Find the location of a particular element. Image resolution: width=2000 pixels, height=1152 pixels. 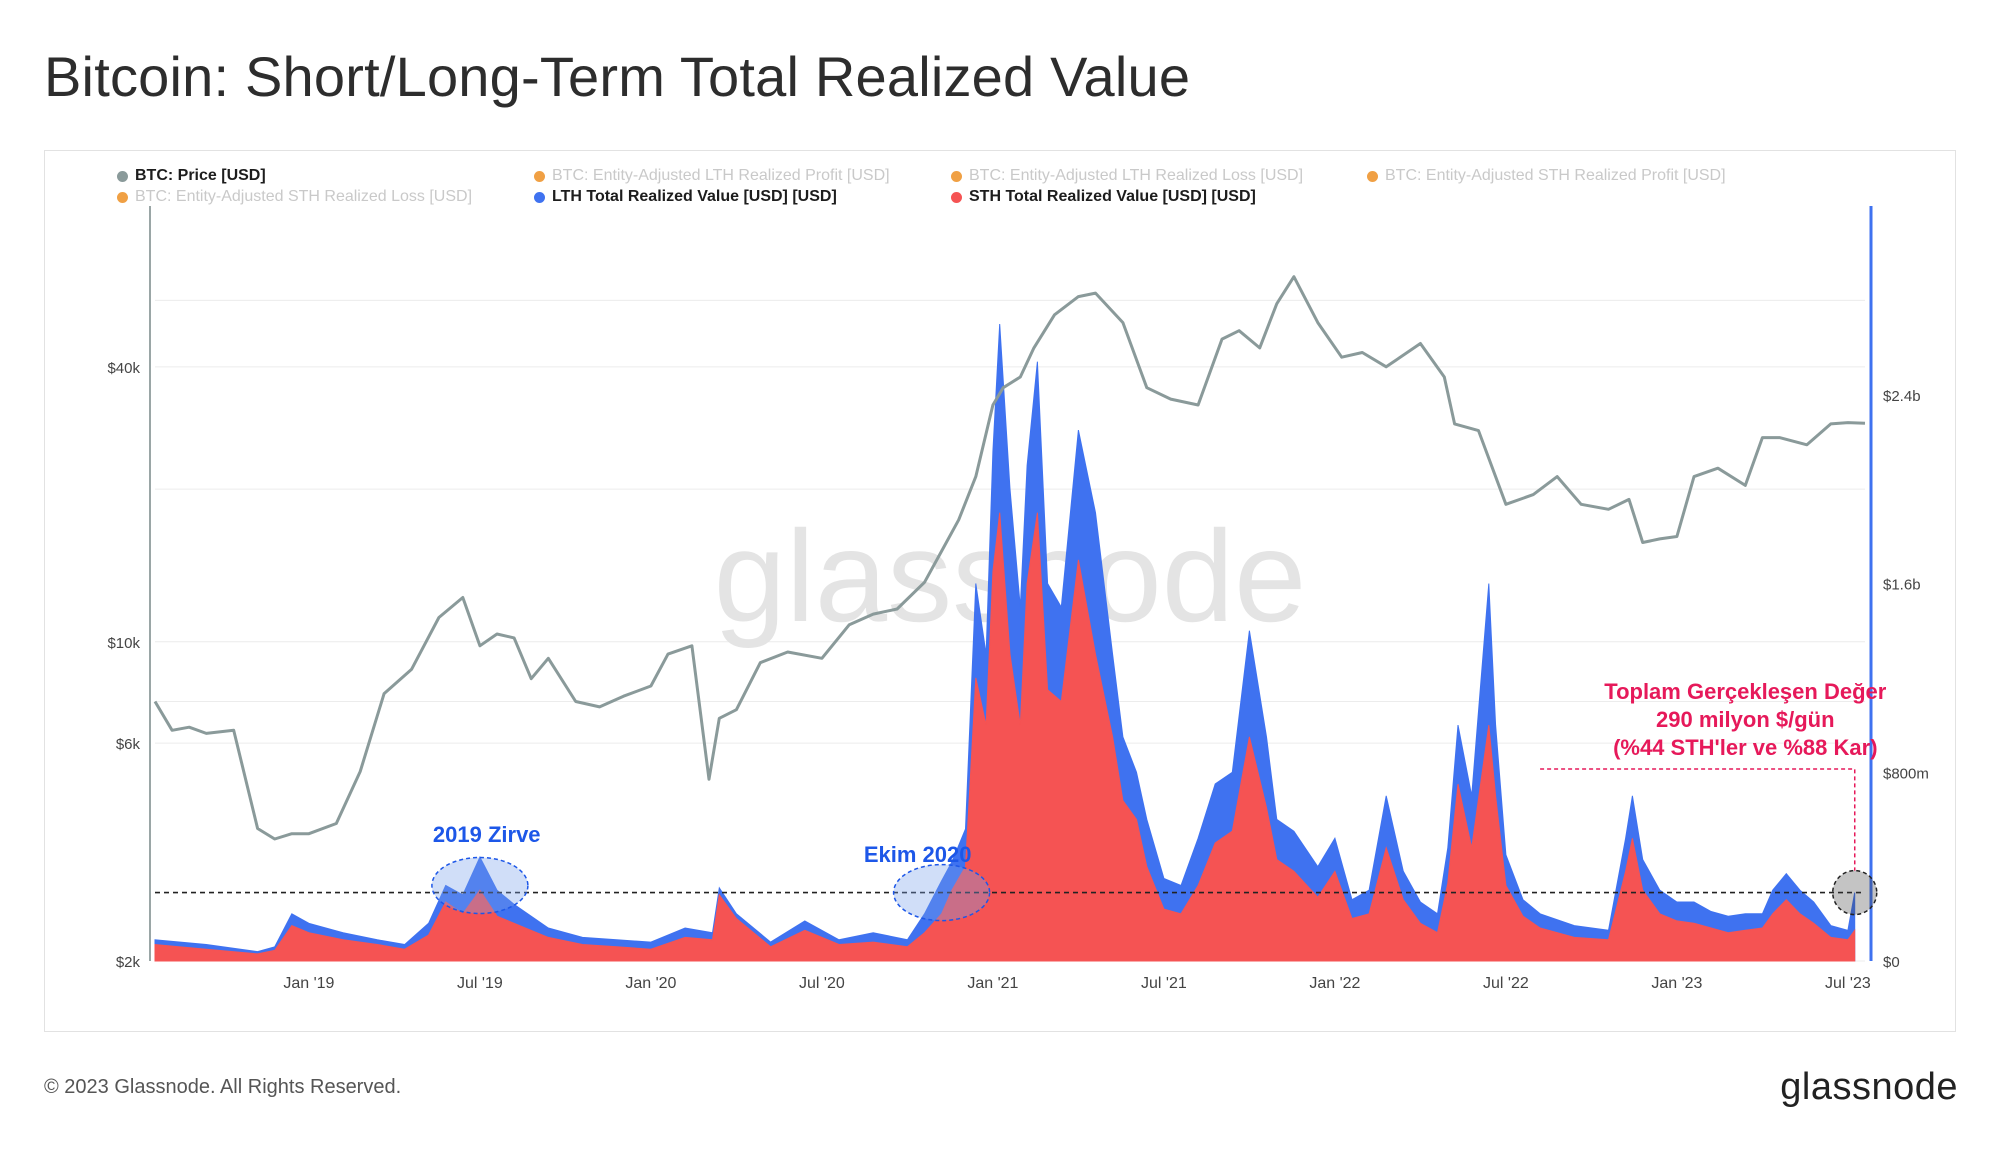

x-axis-tick-label: Jan '23 is located at coordinates (1676, 983).